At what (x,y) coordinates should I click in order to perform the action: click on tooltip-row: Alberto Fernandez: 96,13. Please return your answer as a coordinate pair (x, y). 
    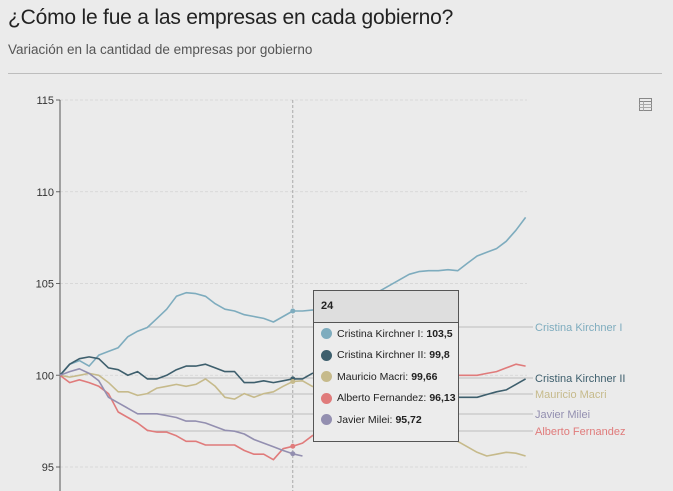
    Looking at the image, I should click on (386, 399).